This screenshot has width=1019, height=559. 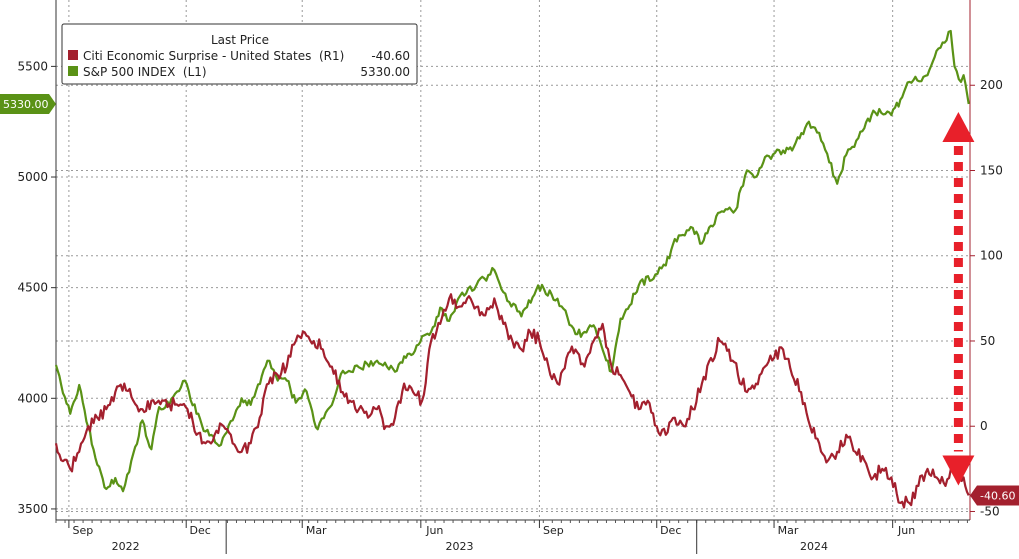 What do you see at coordinates (240, 40) in the screenshot?
I see `legend-title: Last Price` at bounding box center [240, 40].